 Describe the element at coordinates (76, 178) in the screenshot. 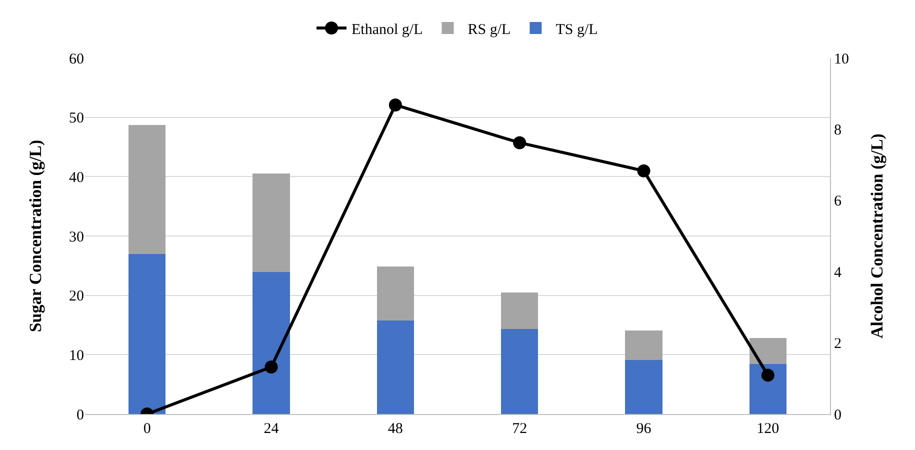

I see `y-tick-label: 40` at that location.